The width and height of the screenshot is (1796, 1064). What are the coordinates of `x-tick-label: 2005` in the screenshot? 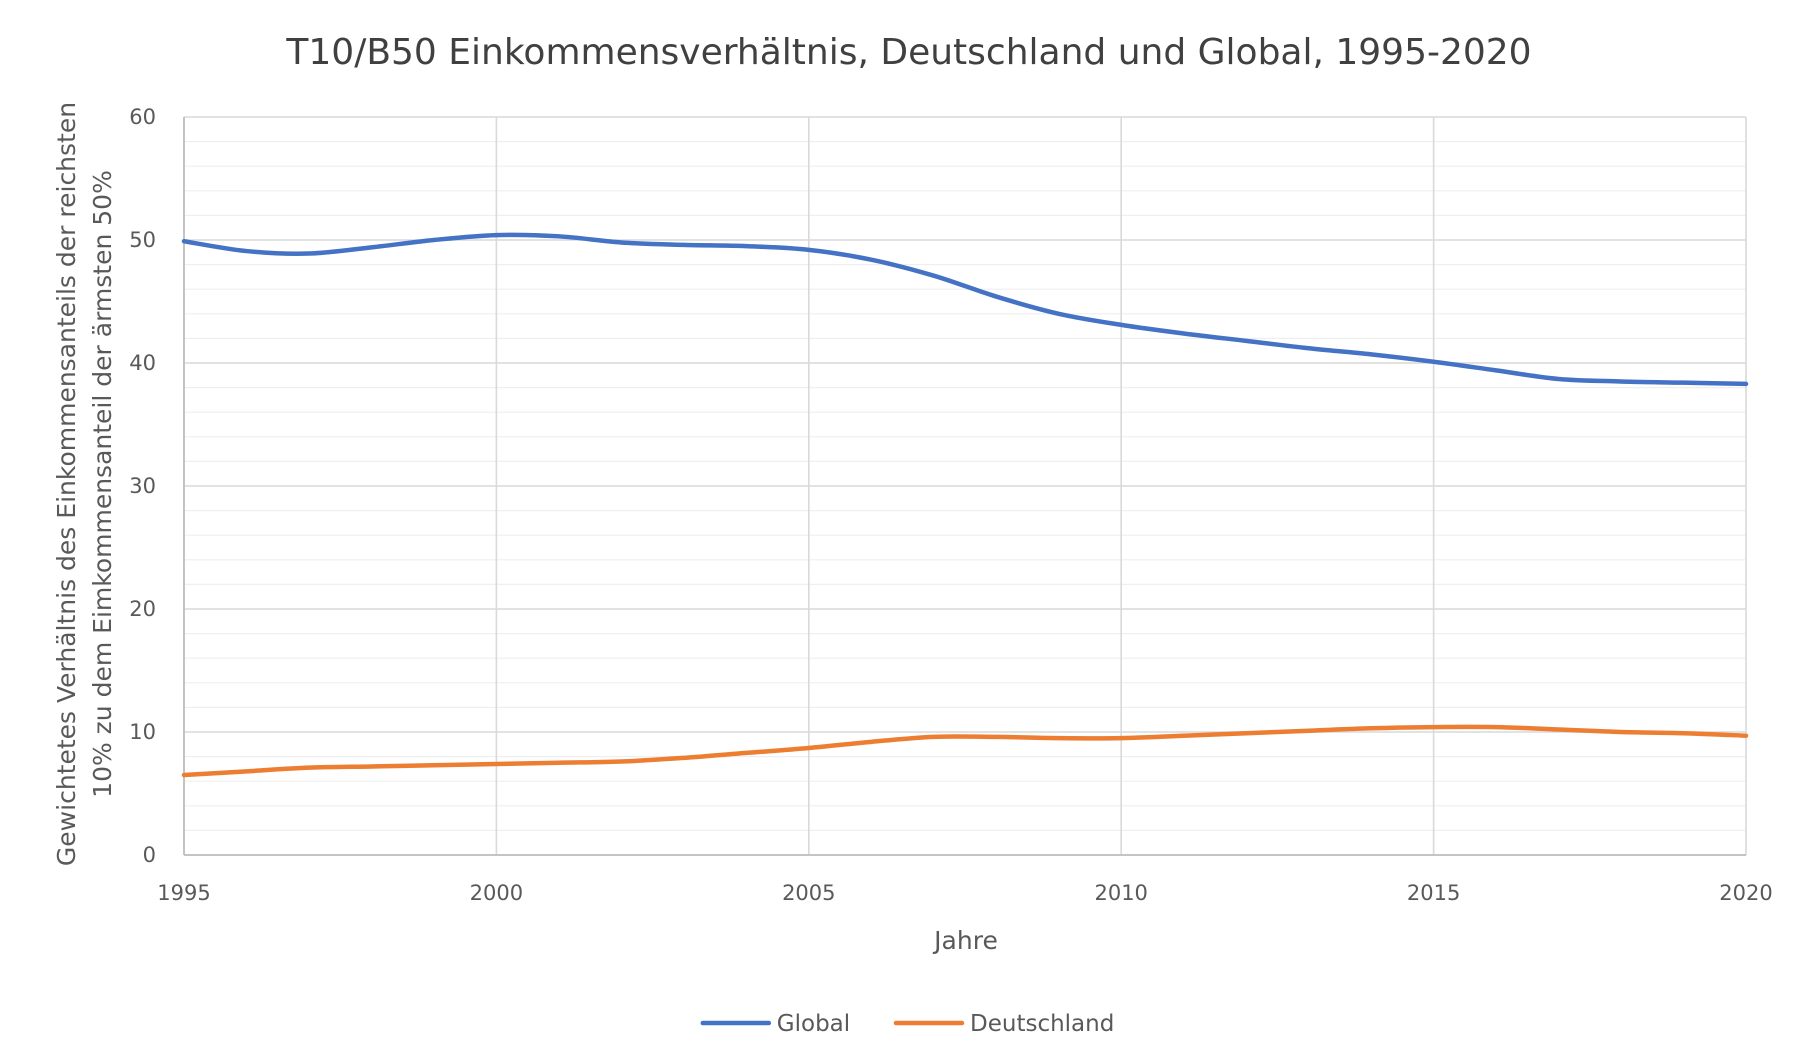 It's located at (808, 893).